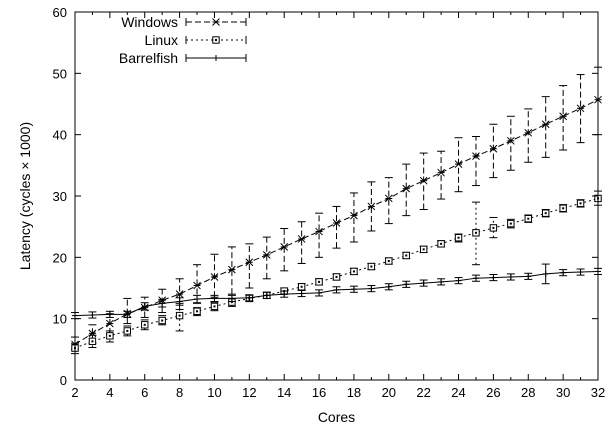  What do you see at coordinates (183, 40) in the screenshot?
I see `legend: Windows Linux Barrelfish` at bounding box center [183, 40].